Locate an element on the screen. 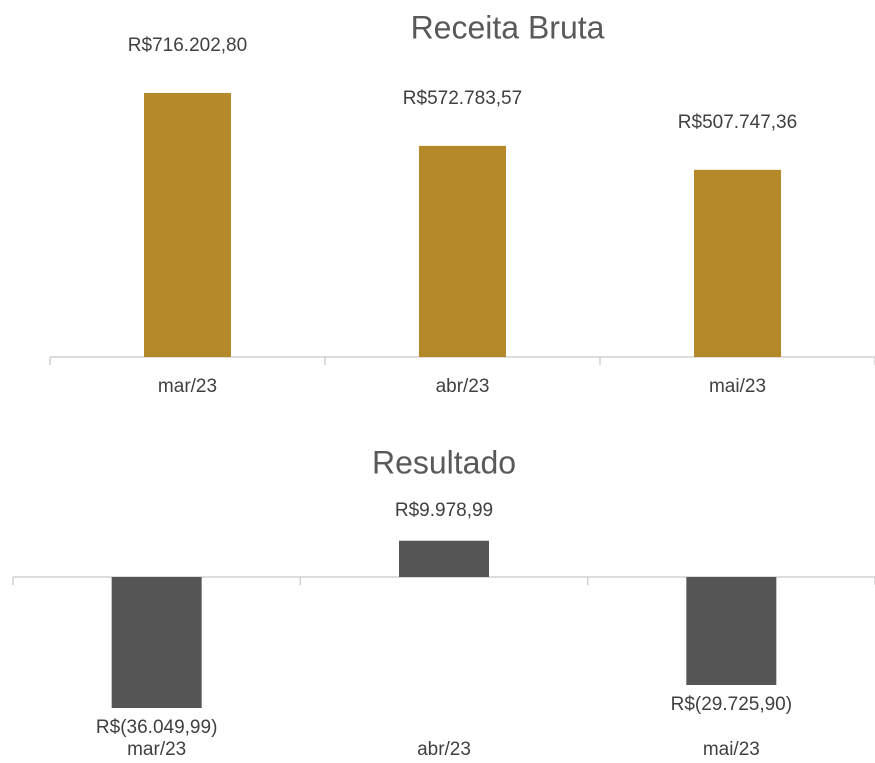  data-label: R$9.978,99 is located at coordinates (444, 510).